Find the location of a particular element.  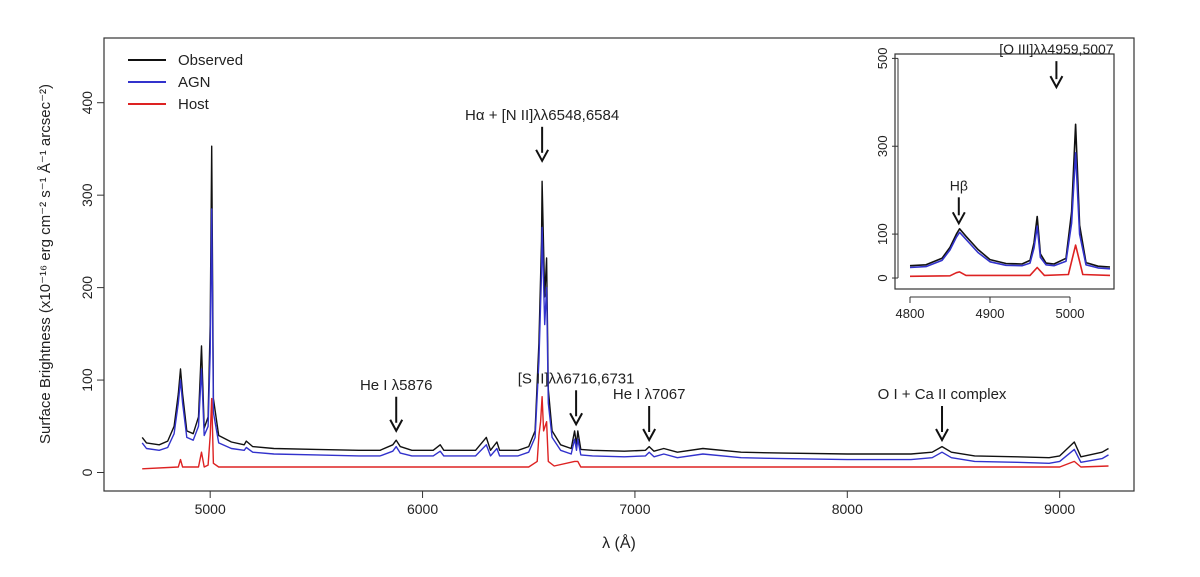

main-y-tick-label: 200 is located at coordinates (87, 288).